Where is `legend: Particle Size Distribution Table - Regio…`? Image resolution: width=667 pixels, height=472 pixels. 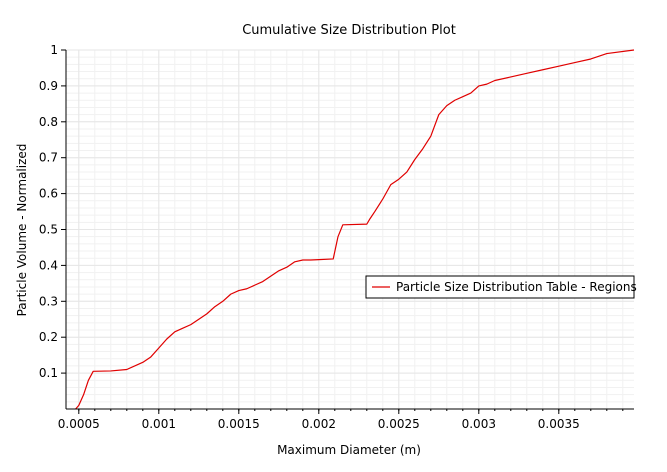
legend: Particle Size Distribution Table - Regio… is located at coordinates (501, 287).